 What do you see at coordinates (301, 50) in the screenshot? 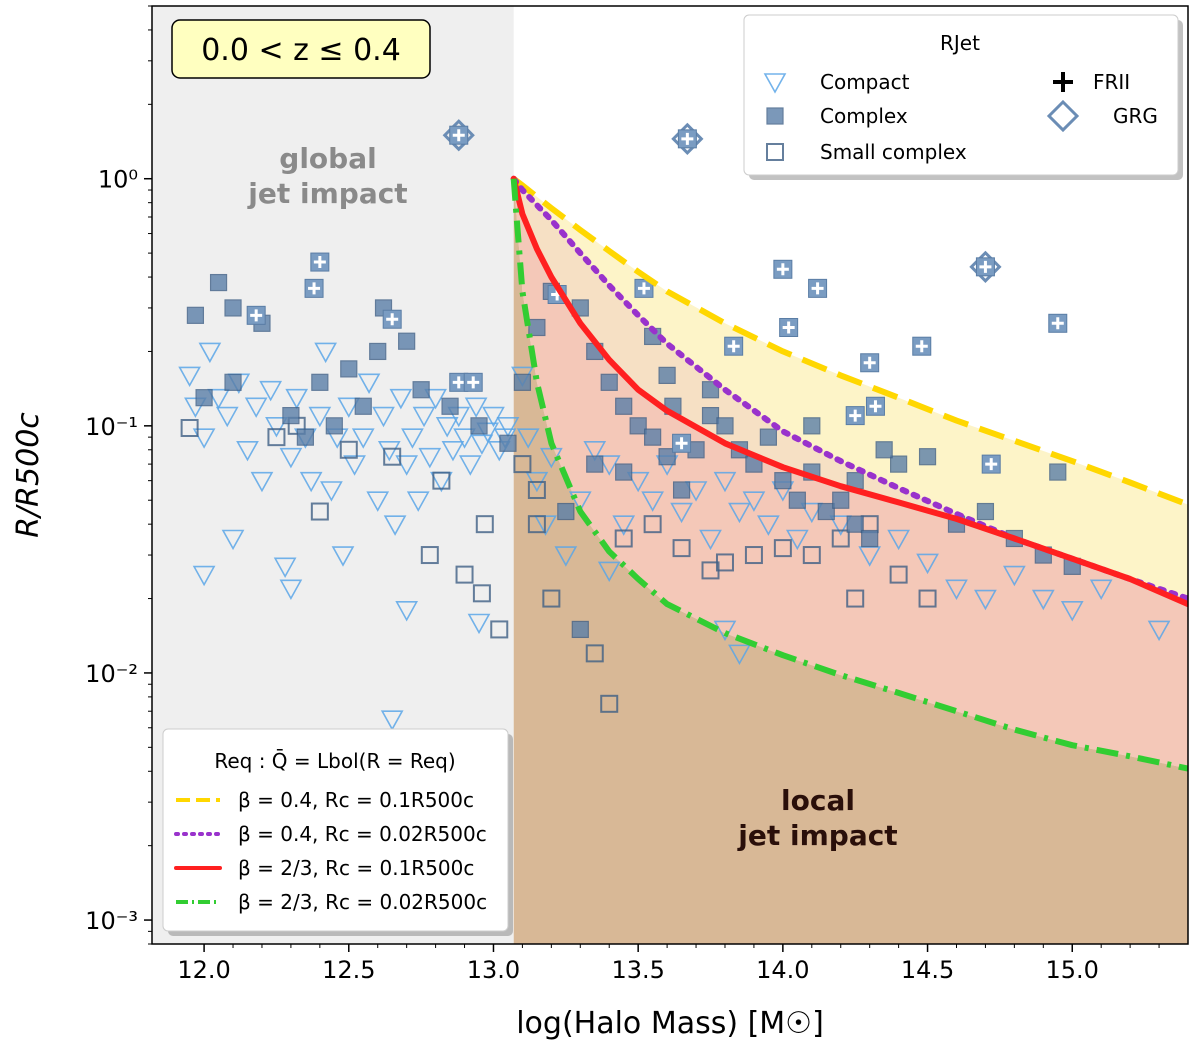
I see `redshift-label: 0.0 < z ≤ 0.4` at bounding box center [301, 50].